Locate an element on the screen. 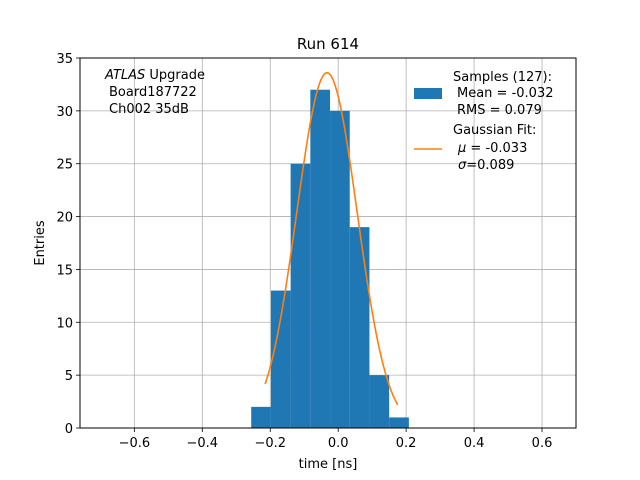  annotation-box: ATLAS Upgrade Board187722 Ch002 35dB is located at coordinates (154, 92).